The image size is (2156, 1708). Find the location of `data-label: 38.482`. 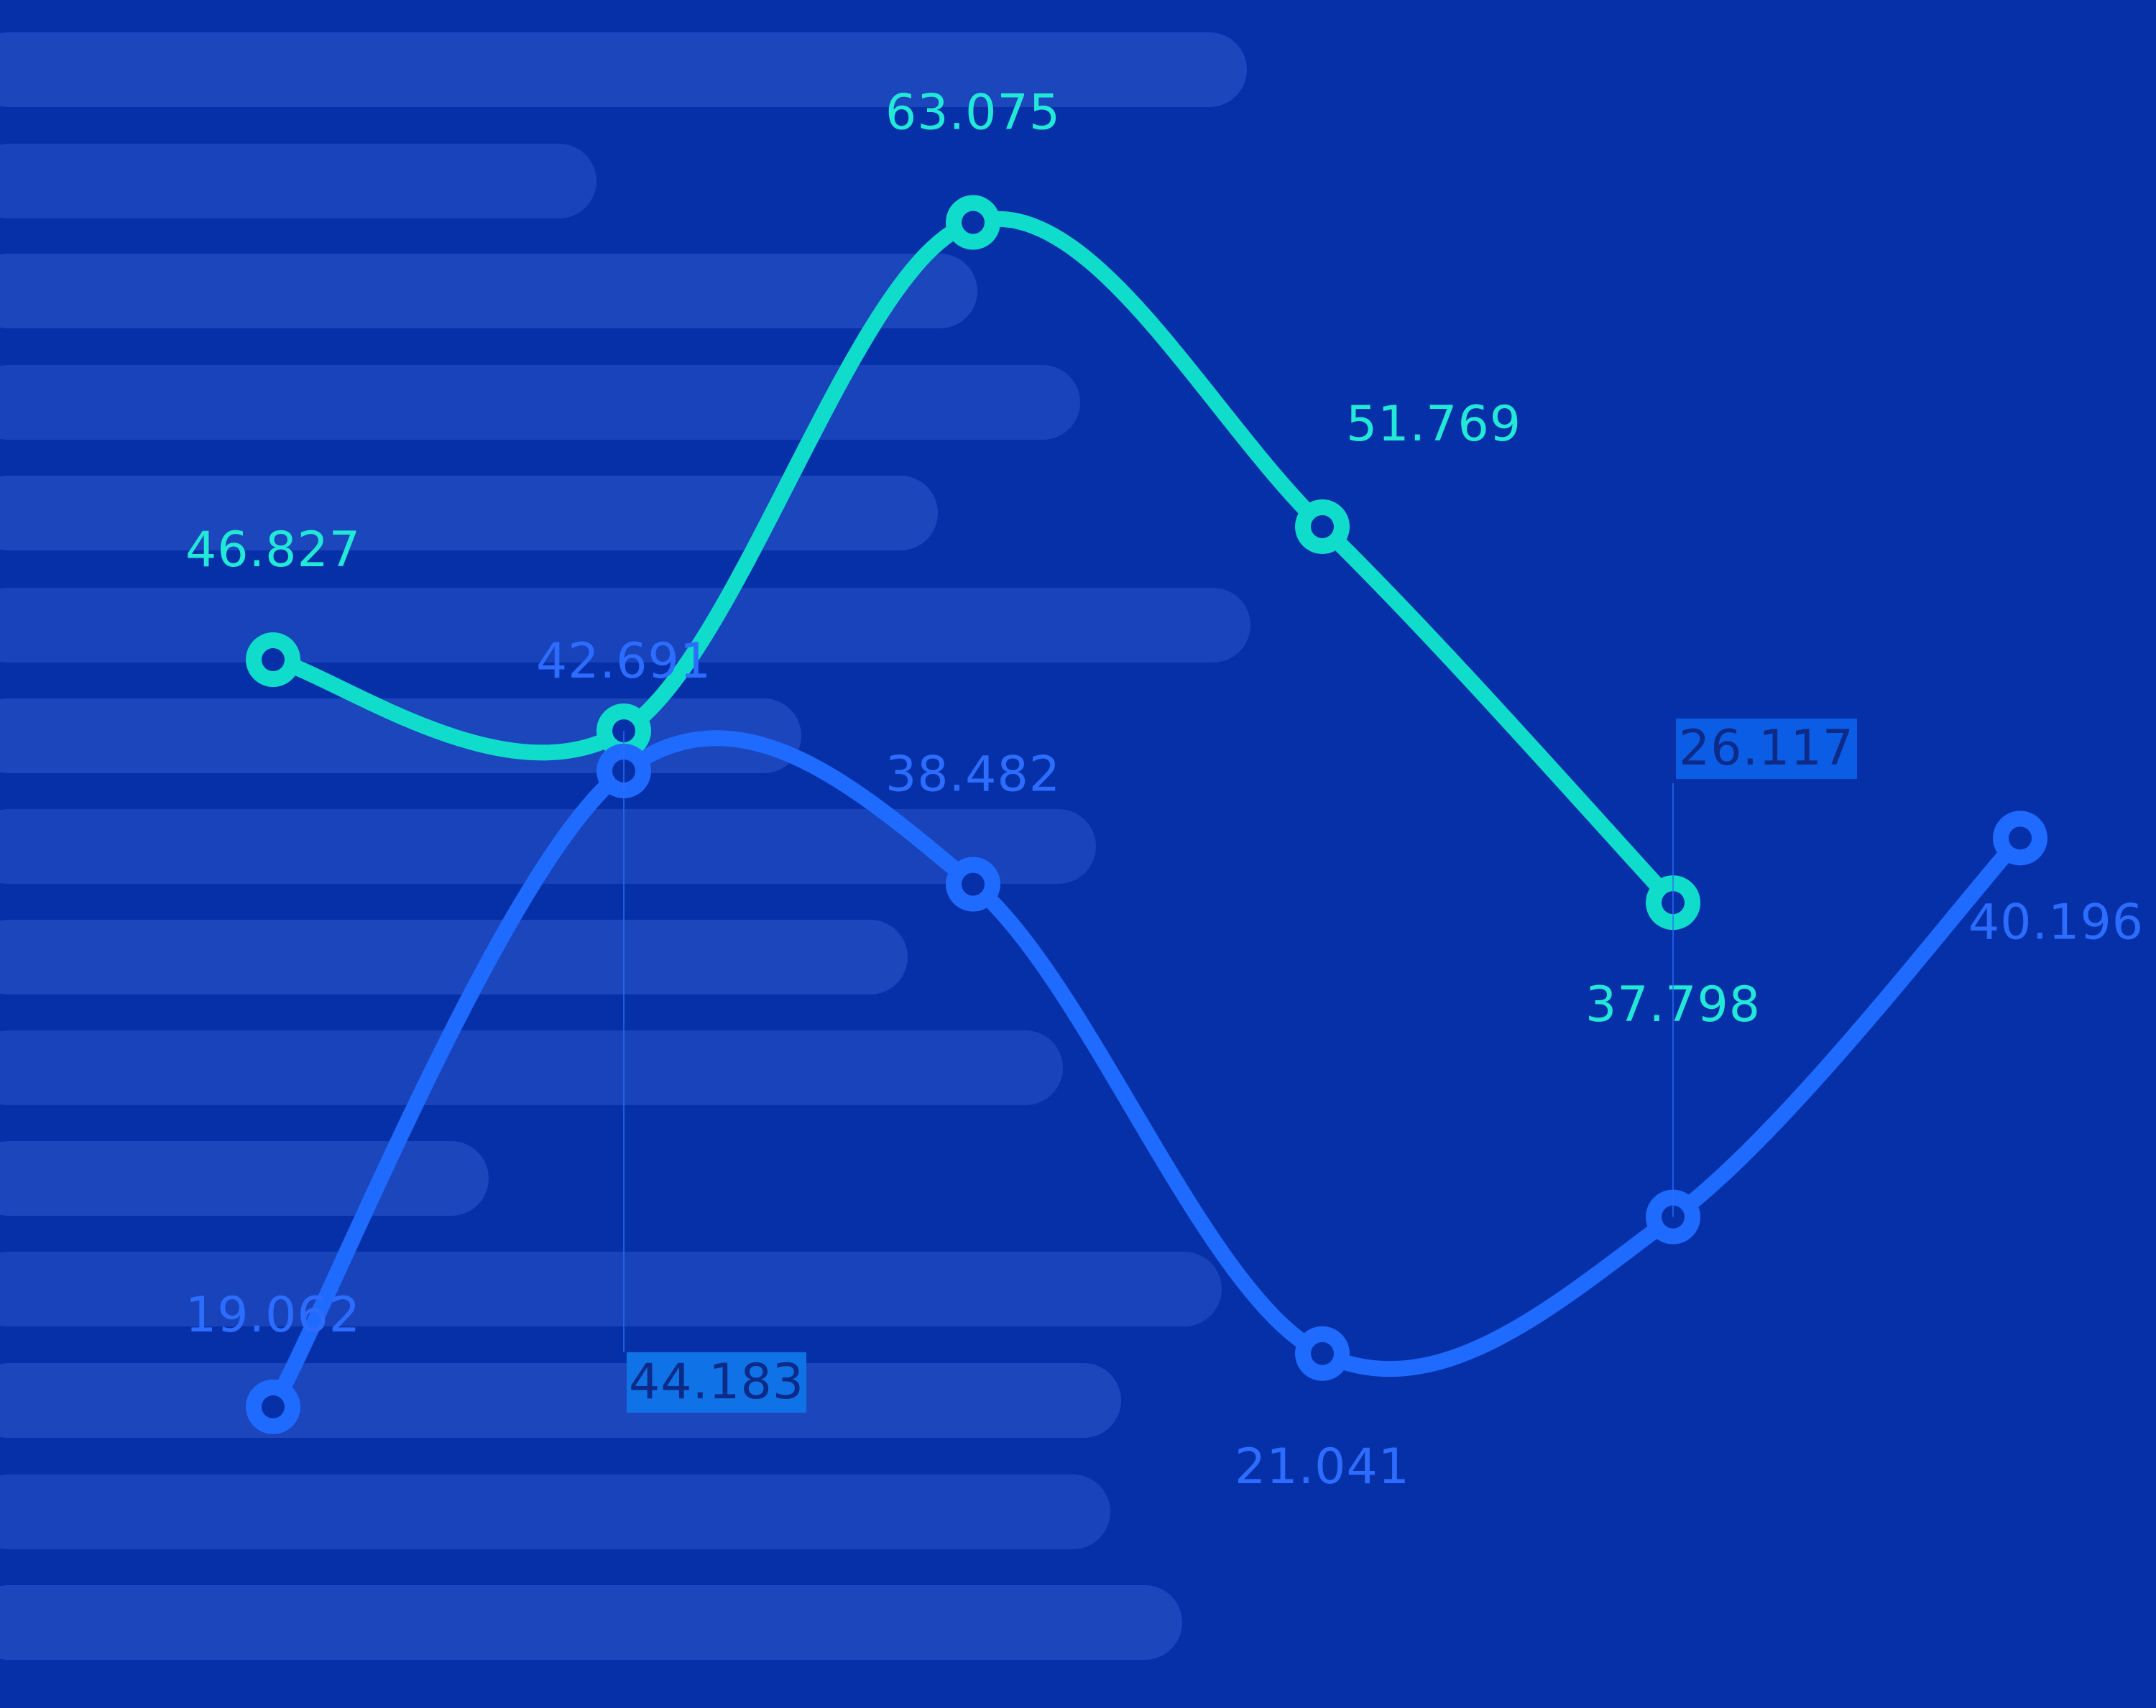

data-label: 38.482 is located at coordinates (973, 775).